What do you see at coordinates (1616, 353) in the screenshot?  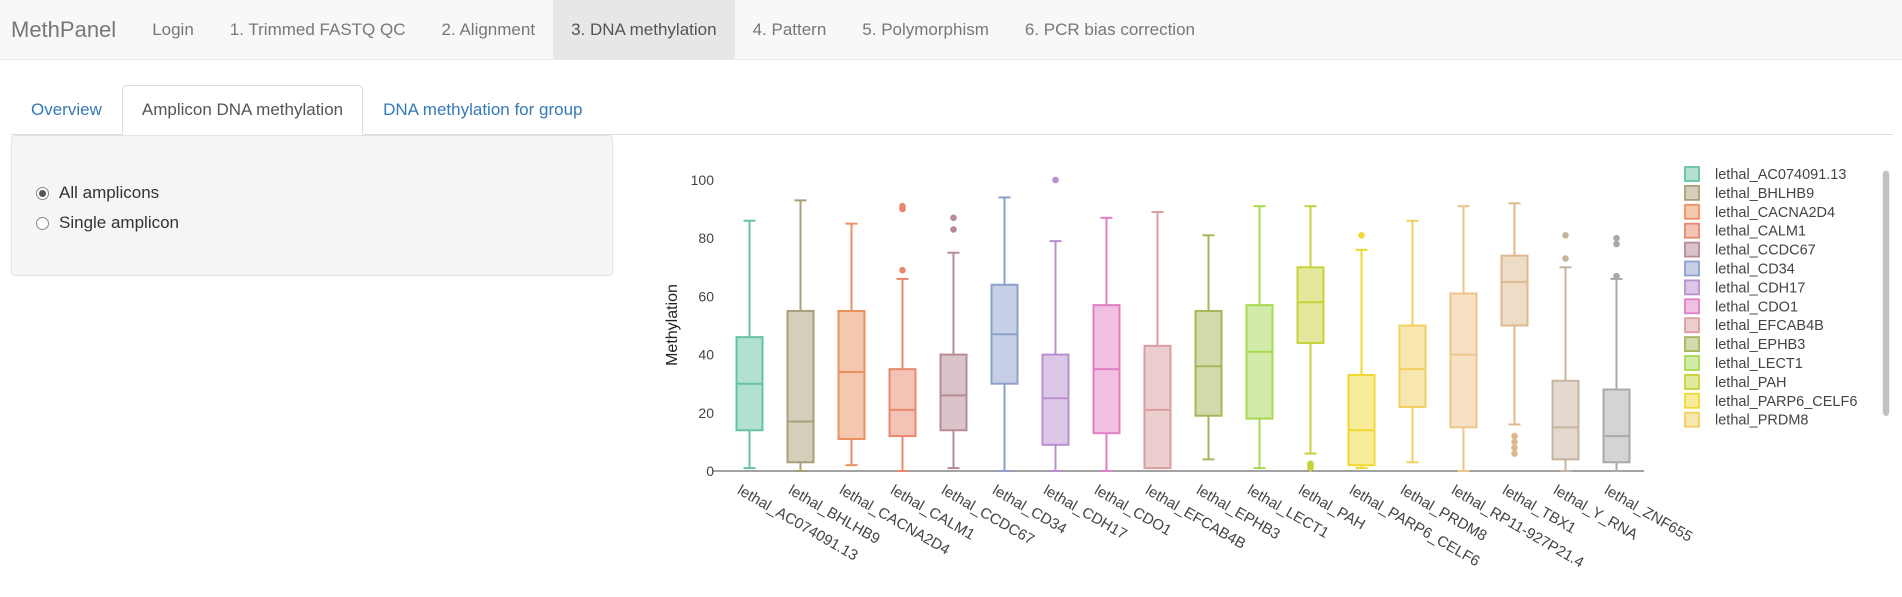 I see `box-lethal_ZNF655` at bounding box center [1616, 353].